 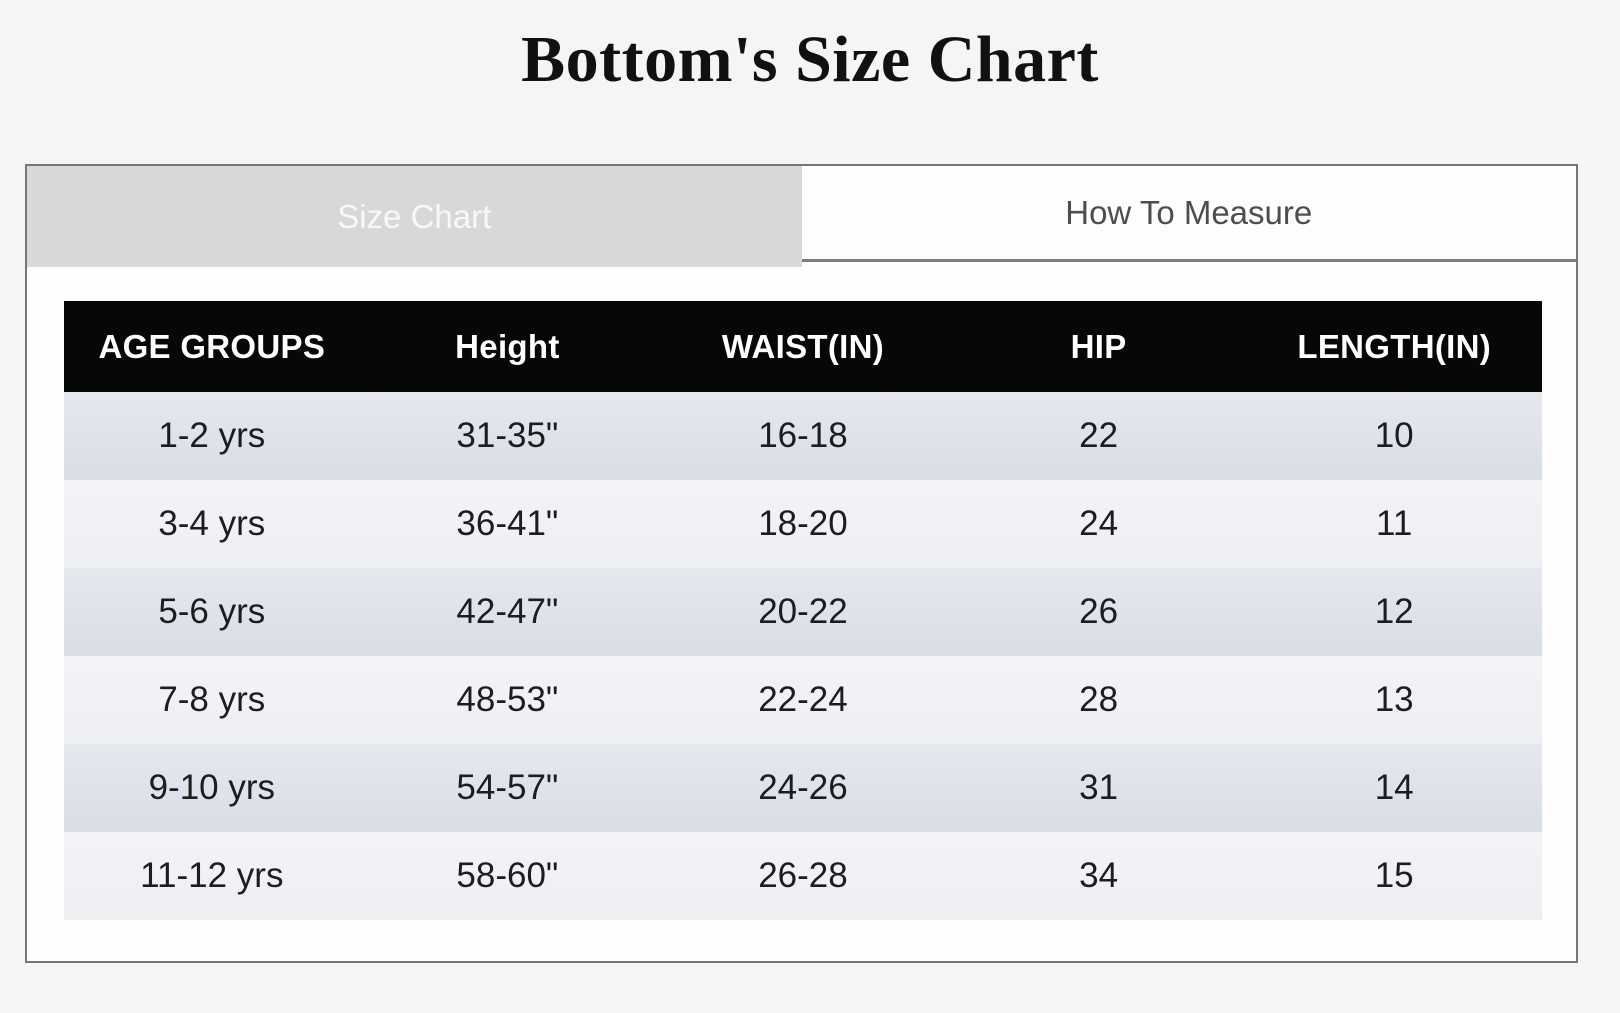 I want to click on cell-hip: 22, so click(x=1099, y=435).